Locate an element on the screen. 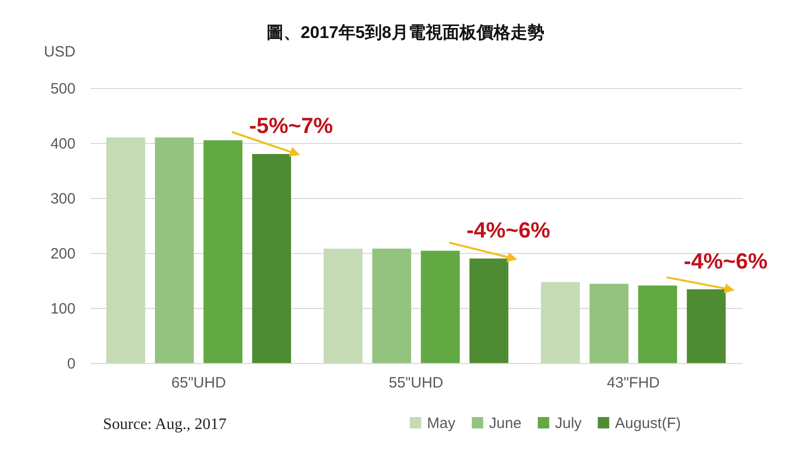 The width and height of the screenshot is (800, 450). legend-label: August(F) is located at coordinates (648, 423).